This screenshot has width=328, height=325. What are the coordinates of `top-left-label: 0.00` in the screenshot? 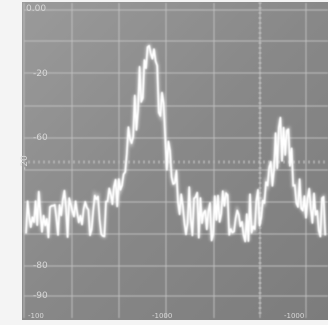 It's located at (36, 9).